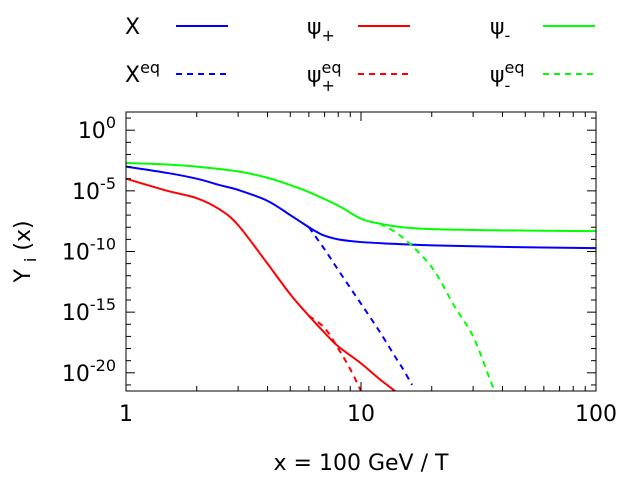  I want to click on legend-entry-psi-minus: ψ-, so click(542, 30).